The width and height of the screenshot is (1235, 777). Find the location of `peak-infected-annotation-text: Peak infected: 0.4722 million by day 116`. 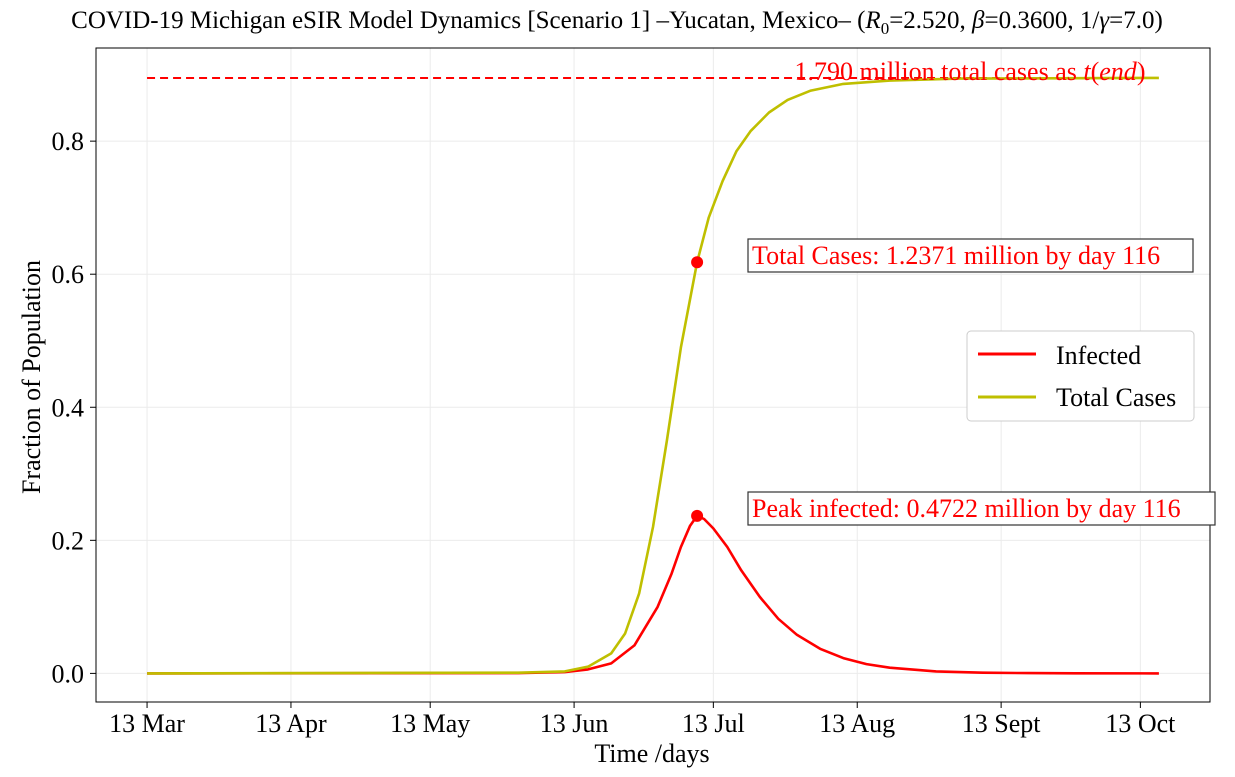

peak-infected-annotation-text: Peak infected: 0.4722 million by day 116 is located at coordinates (966, 508).